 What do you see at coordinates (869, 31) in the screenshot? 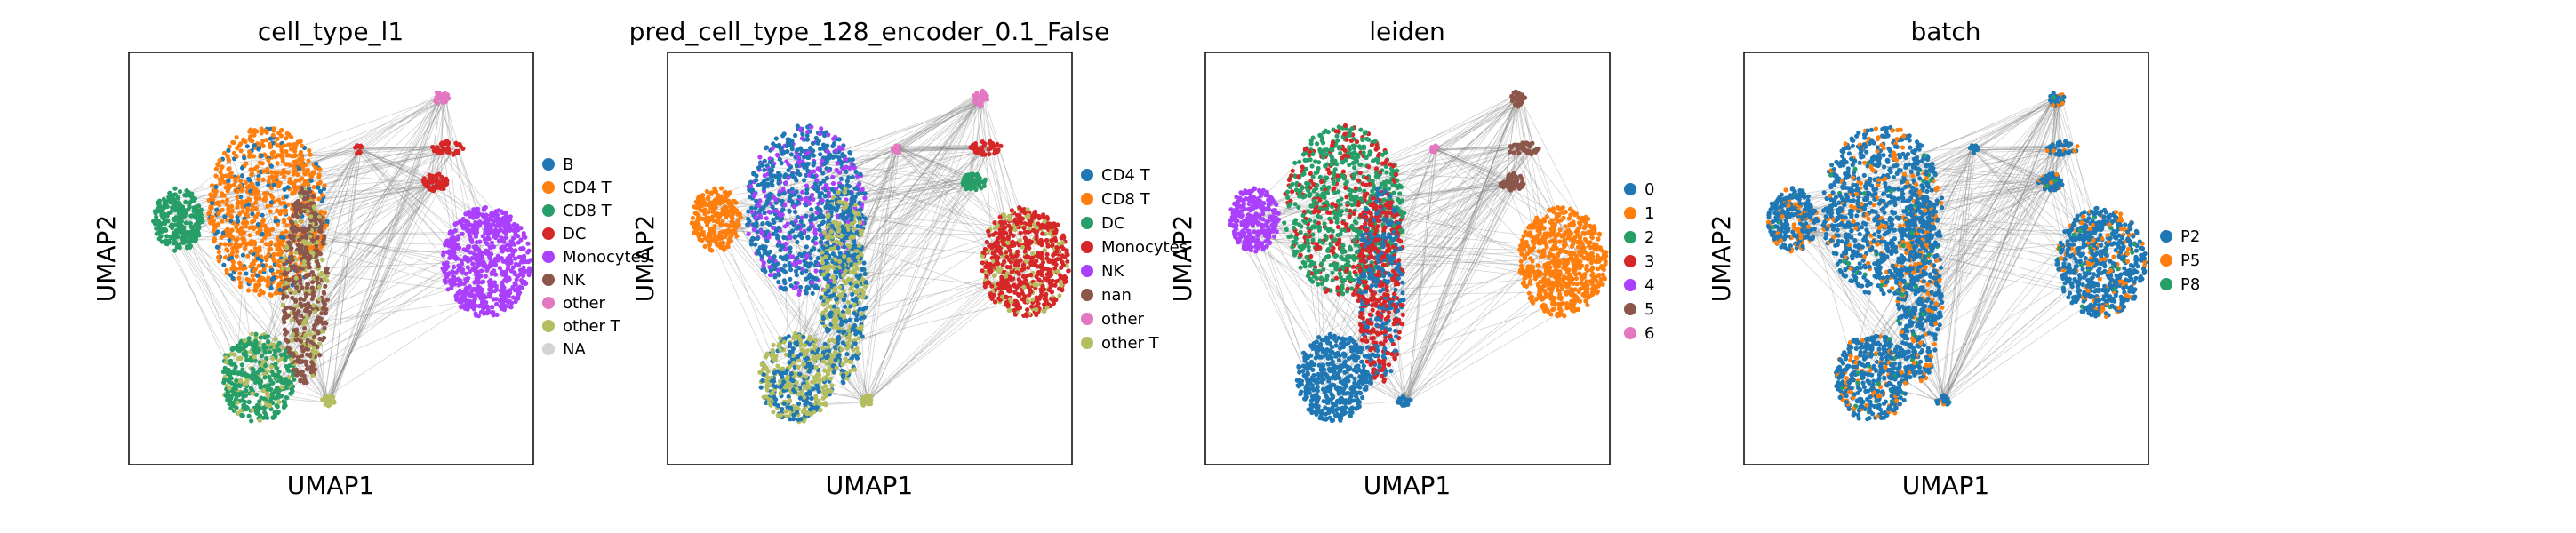
I see `plot-title: pred_cell_type_128_encoder_0.1_False` at bounding box center [869, 31].